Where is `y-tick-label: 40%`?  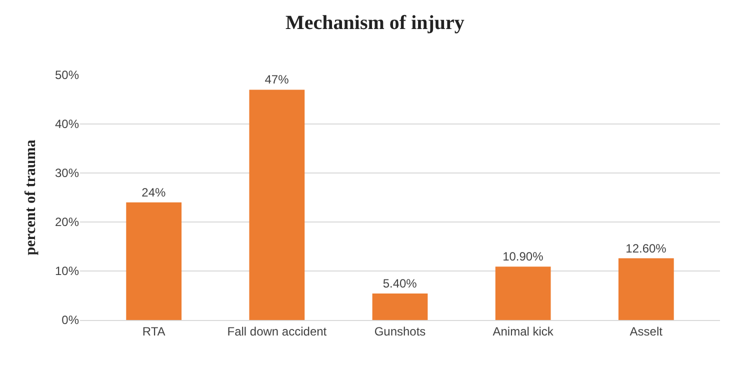 y-tick-label: 40% is located at coordinates (67, 124).